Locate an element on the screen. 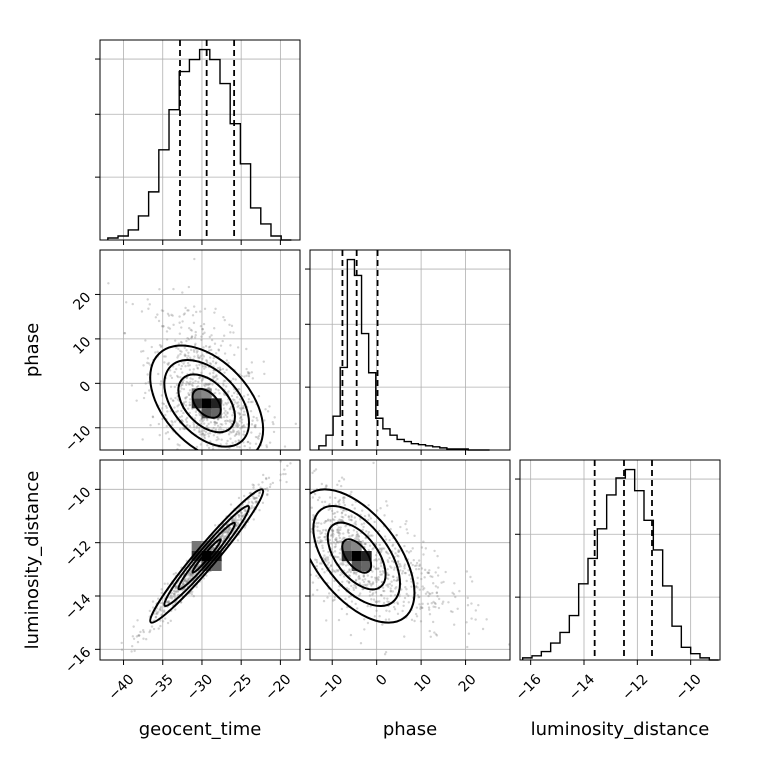 Image resolution: width=760 pixels, height=760 pixels. xtick-label-geocent_time-1: −35 is located at coordinates (161, 688).